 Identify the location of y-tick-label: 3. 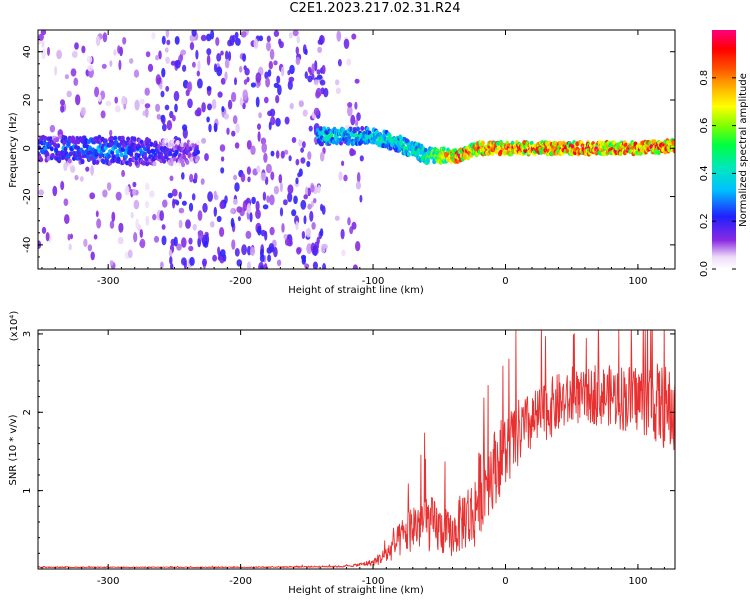
(27, 334).